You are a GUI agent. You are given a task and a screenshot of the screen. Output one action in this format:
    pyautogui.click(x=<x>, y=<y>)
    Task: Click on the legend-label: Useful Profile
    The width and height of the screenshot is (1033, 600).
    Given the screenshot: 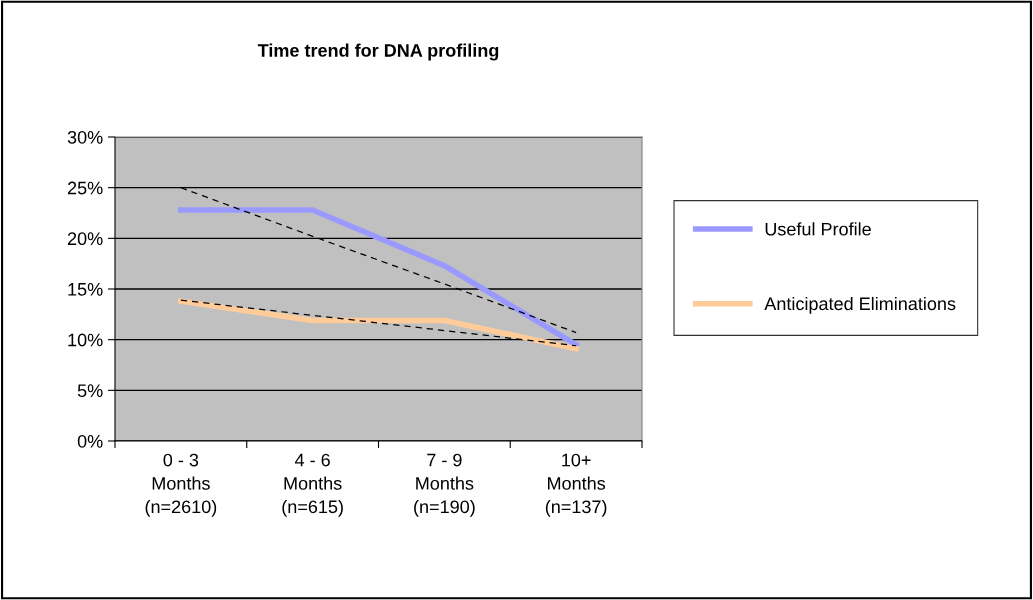 What is the action you would take?
    pyautogui.click(x=818, y=229)
    